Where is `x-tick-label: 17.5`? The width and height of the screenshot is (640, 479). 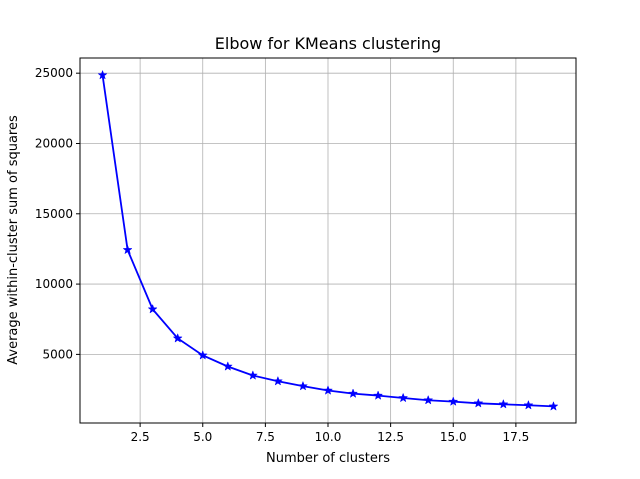 x-tick-label: 17.5 is located at coordinates (516, 437).